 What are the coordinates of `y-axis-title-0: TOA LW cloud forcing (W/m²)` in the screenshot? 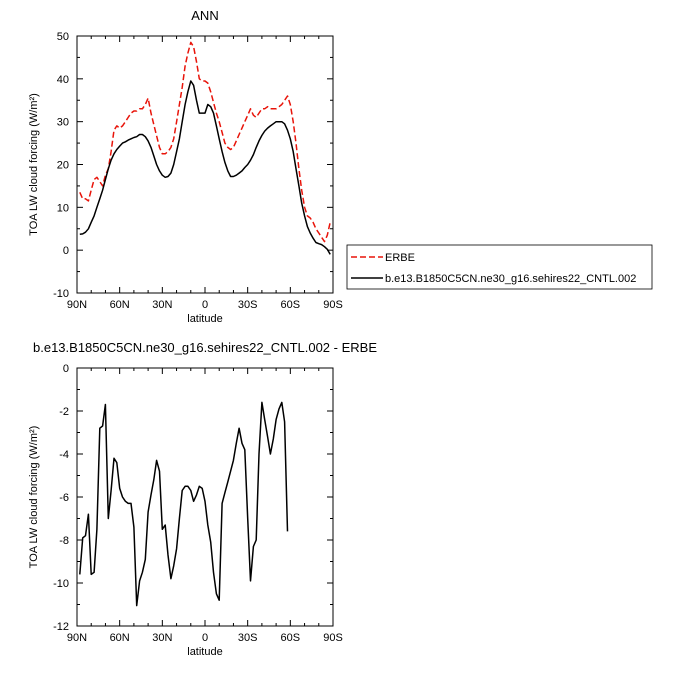 It's located at (34, 164).